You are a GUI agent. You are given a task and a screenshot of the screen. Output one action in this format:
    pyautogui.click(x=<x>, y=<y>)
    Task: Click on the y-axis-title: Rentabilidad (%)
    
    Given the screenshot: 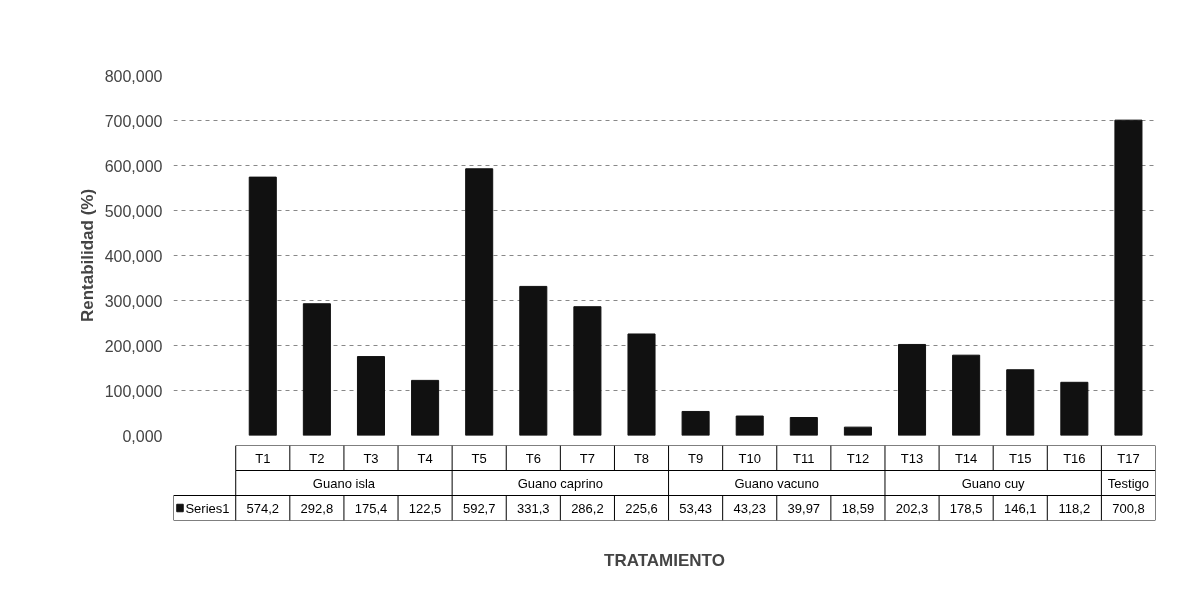 What is the action you would take?
    pyautogui.click(x=87, y=255)
    